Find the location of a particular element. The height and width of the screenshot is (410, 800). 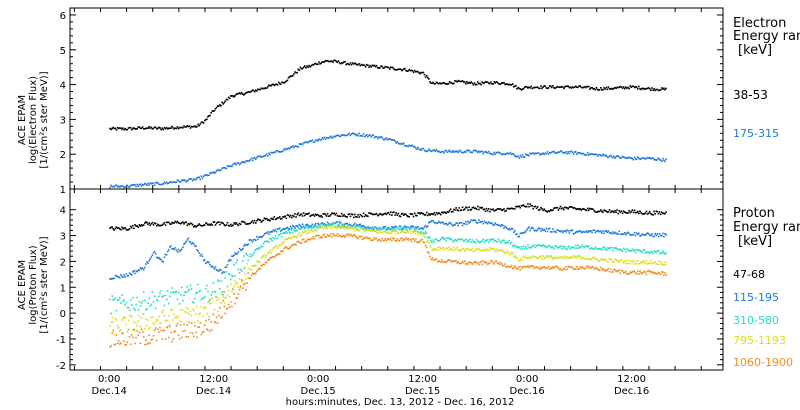

y-tick-label: 4 is located at coordinates (63, 86).